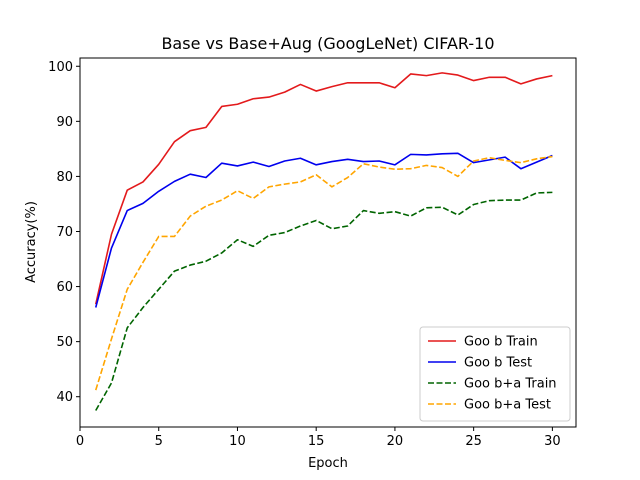 This screenshot has width=640, height=480. What do you see at coordinates (64, 342) in the screenshot?
I see `y-tick-label: 50` at bounding box center [64, 342].